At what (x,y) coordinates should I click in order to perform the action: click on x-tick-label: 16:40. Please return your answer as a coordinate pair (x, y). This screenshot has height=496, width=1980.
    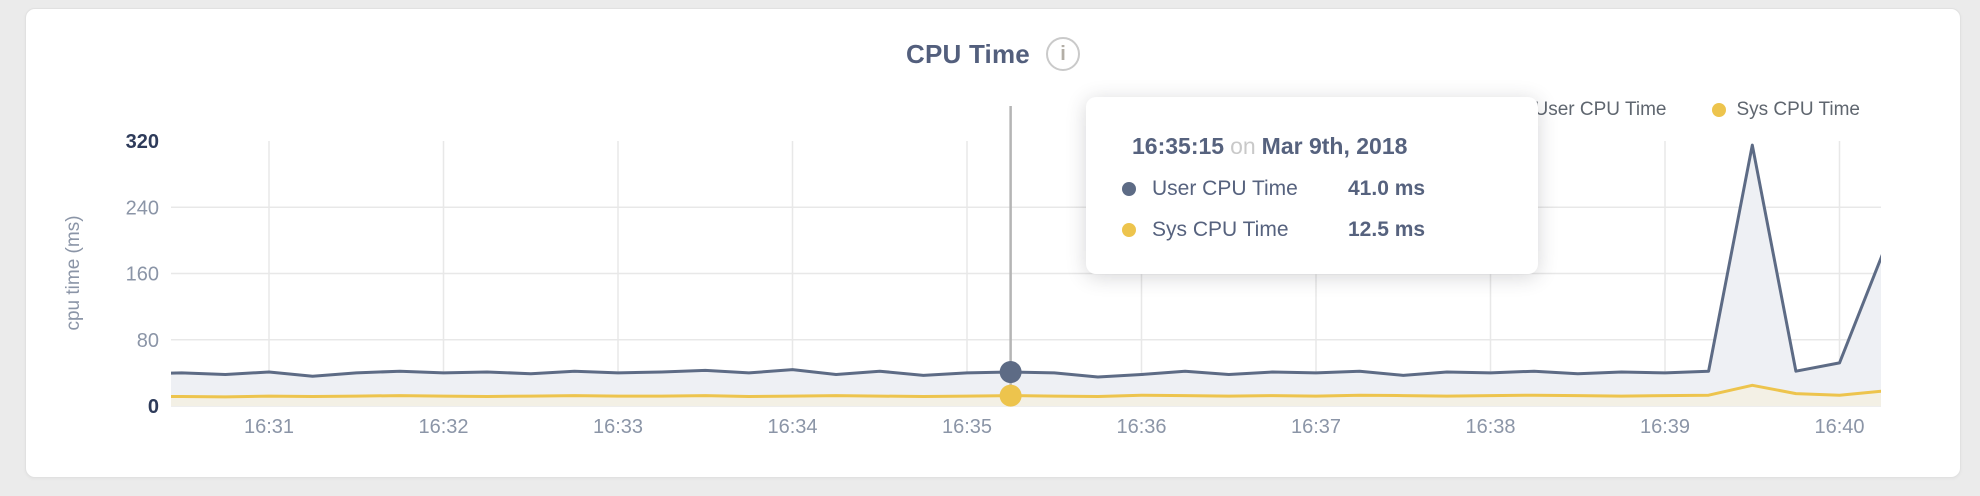
    Looking at the image, I should click on (1839, 427).